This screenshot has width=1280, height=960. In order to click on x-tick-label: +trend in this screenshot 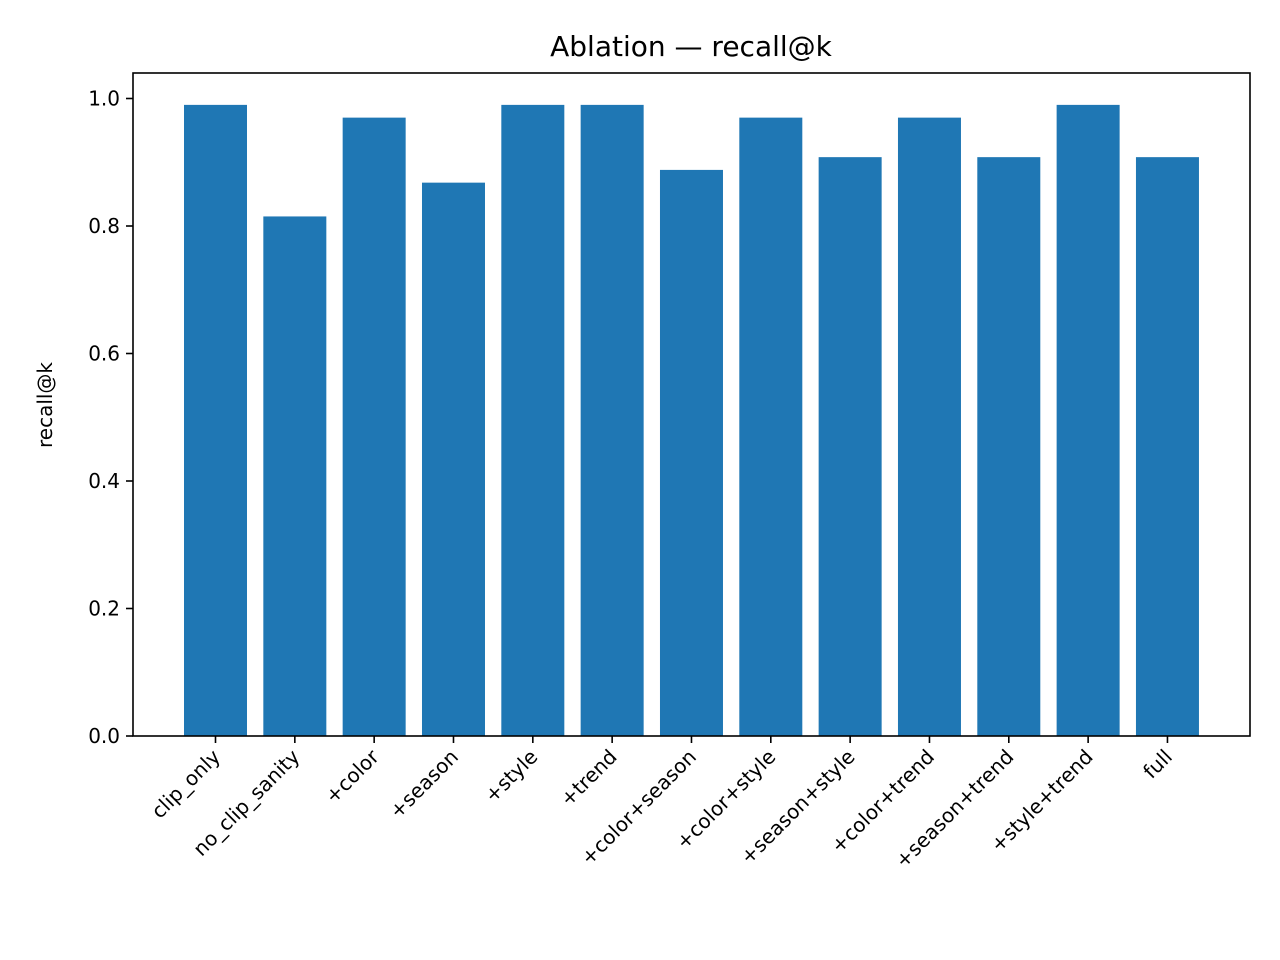, I will do `click(588, 778)`.